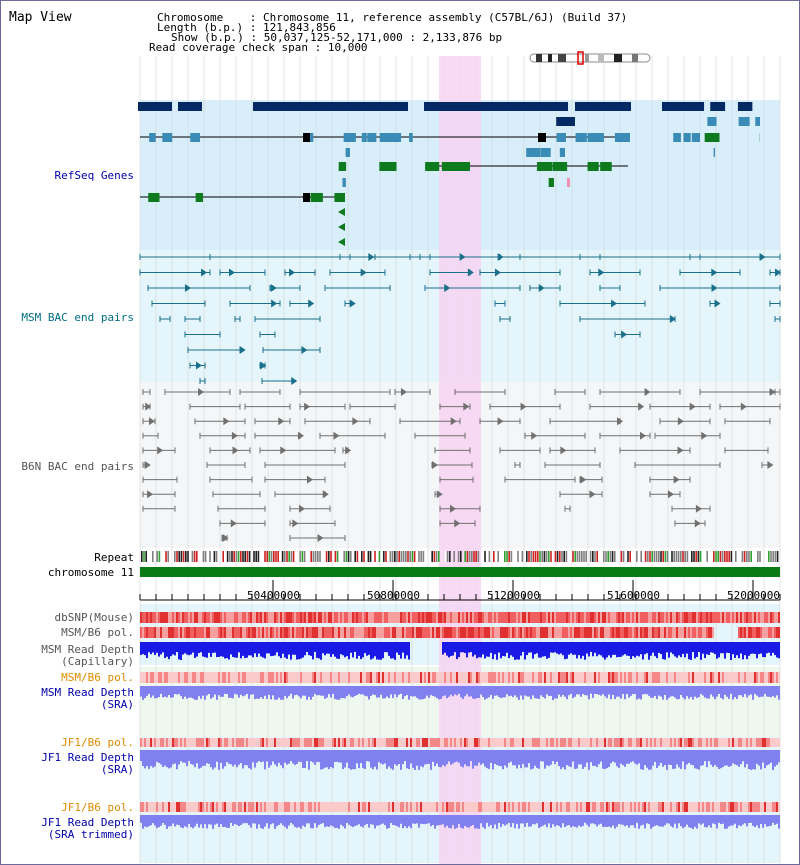 The image size is (800, 865). I want to click on refseq-genes-features, so click(449, 174).